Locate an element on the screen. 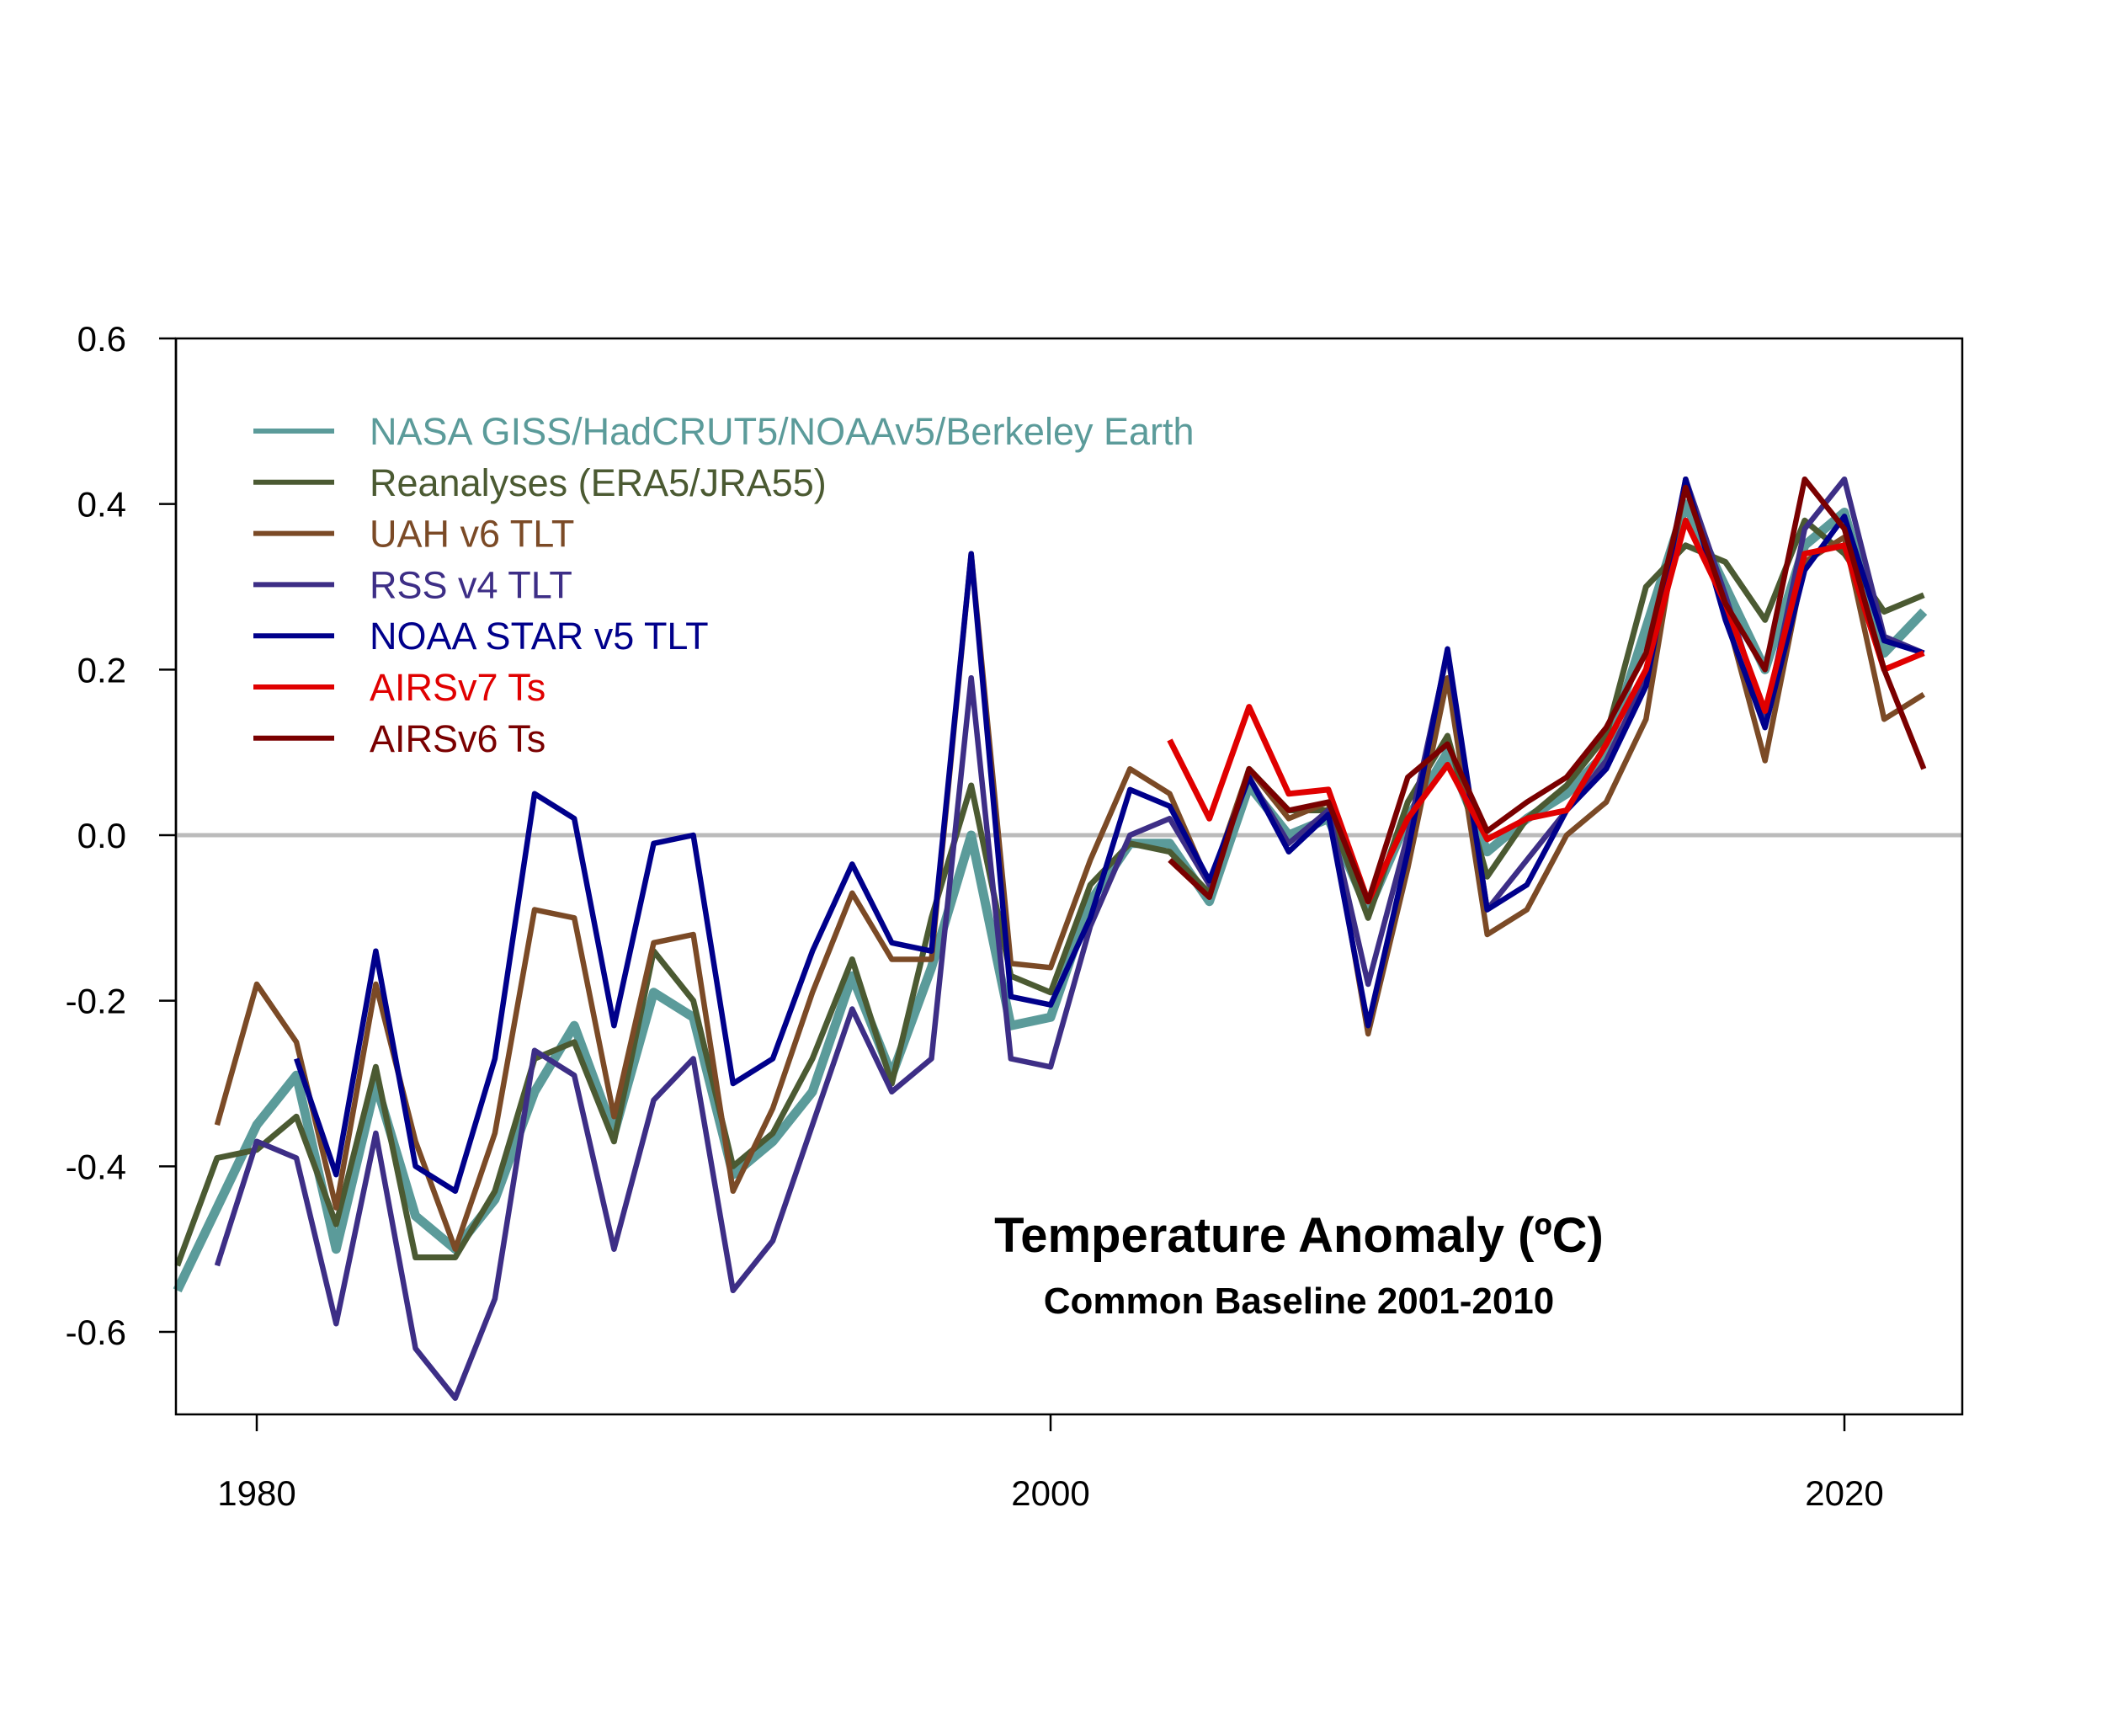 Image resolution: width=2118 pixels, height=1736 pixels. y-tick-label: 0.6 is located at coordinates (101, 339).